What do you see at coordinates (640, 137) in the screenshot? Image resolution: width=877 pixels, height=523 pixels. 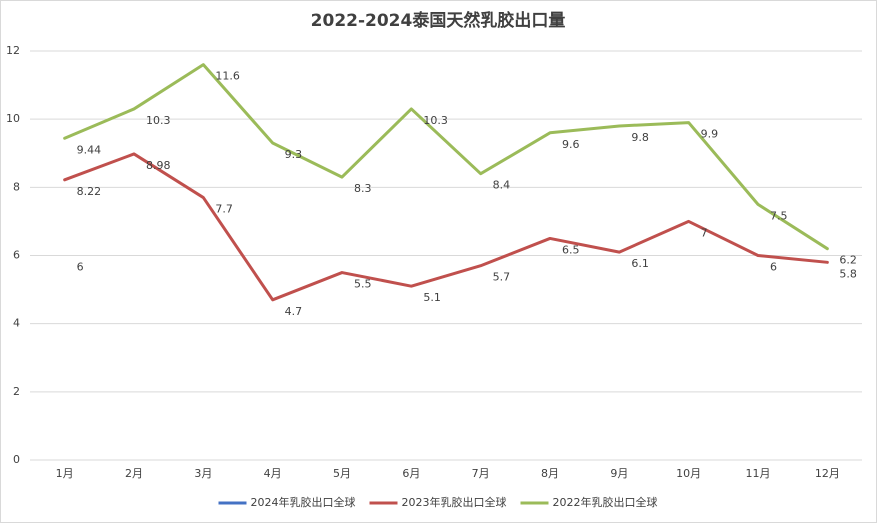 I see `data-label: 9.8` at bounding box center [640, 137].